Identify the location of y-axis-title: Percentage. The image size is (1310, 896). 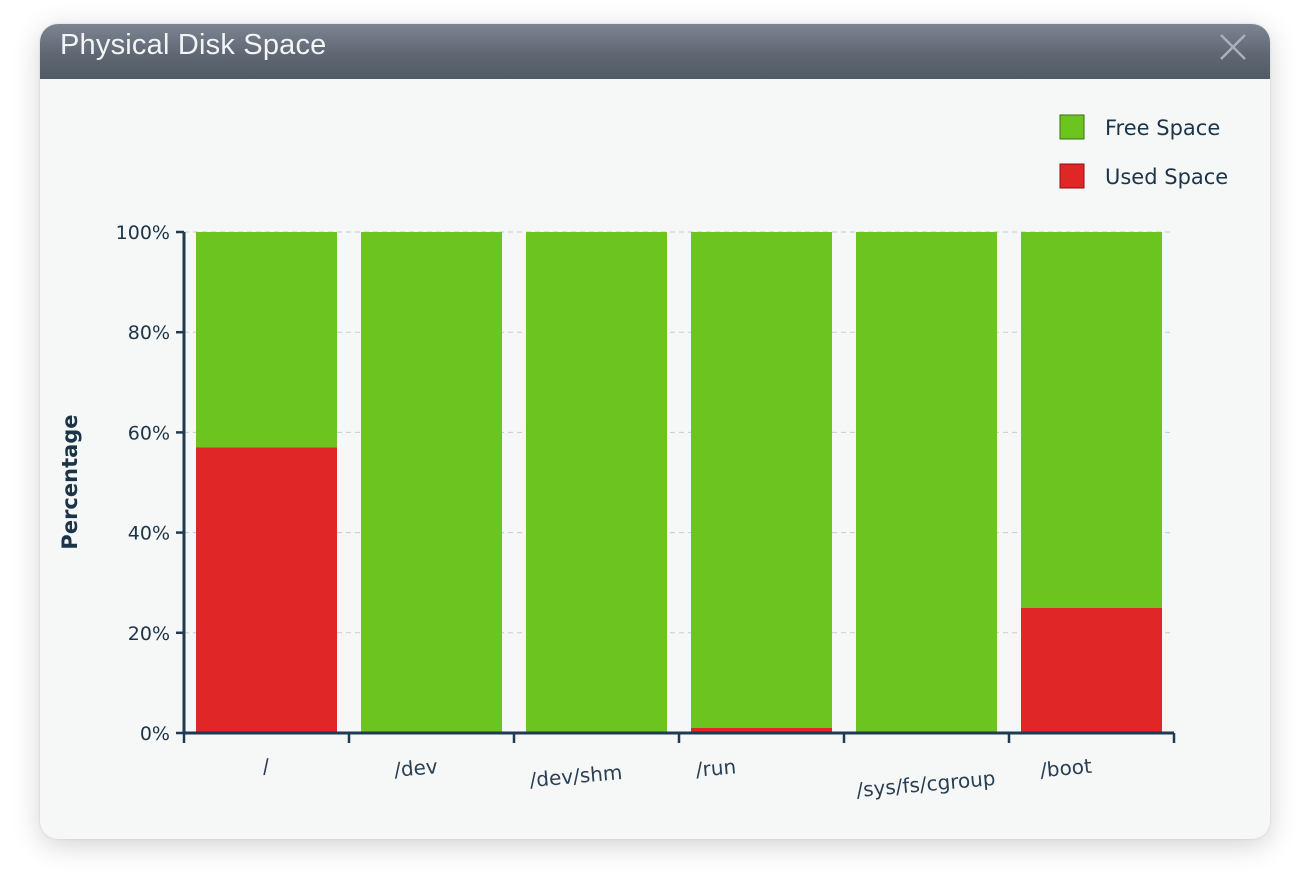
(70, 481).